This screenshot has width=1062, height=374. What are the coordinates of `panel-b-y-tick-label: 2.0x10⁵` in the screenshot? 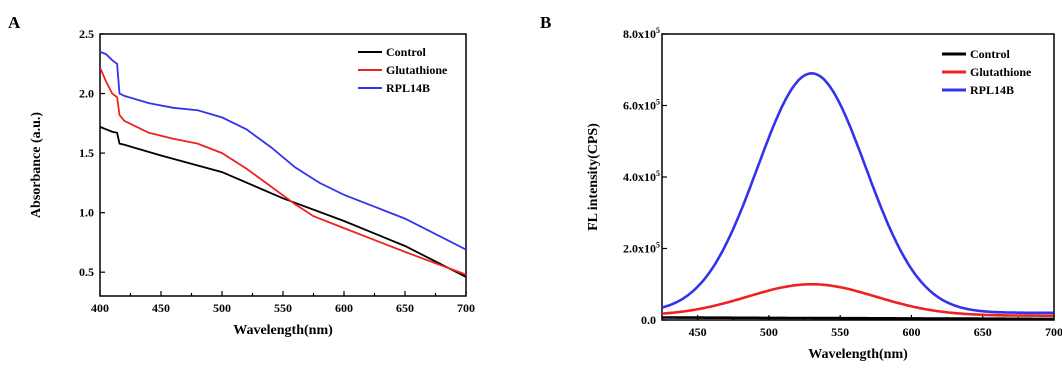 It's located at (641, 248).